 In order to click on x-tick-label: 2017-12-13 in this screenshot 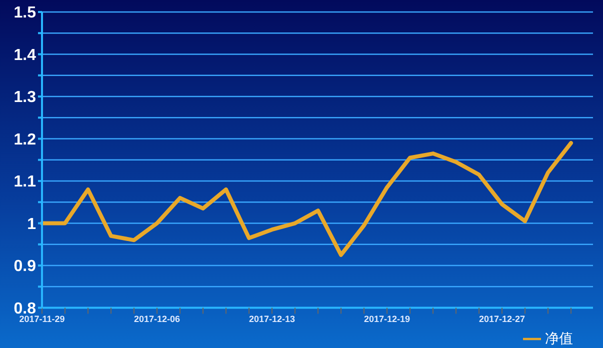, I will do `click(272, 319)`.